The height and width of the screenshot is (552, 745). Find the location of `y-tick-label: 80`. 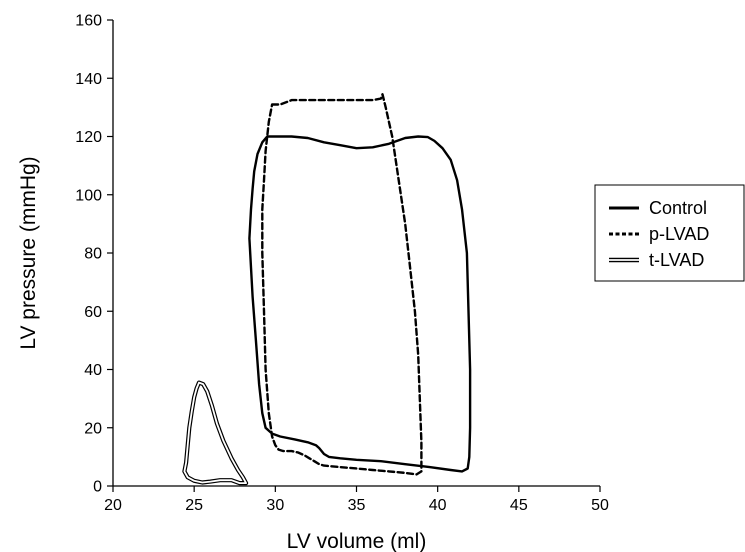

y-tick-label: 80 is located at coordinates (93, 254).